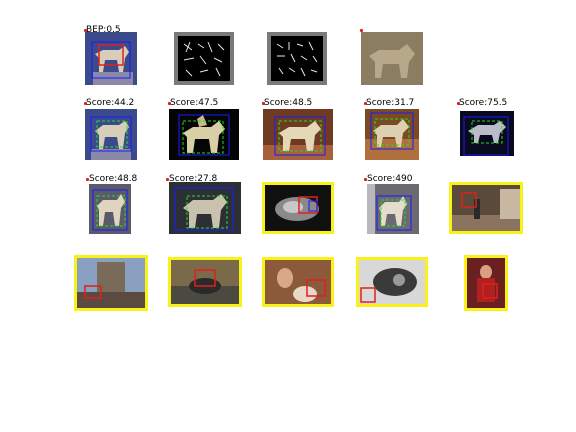 The height and width of the screenshot is (432, 576). What do you see at coordinates (193, 179) in the screenshot?
I see `score-label: Score:27.8` at bounding box center [193, 179].